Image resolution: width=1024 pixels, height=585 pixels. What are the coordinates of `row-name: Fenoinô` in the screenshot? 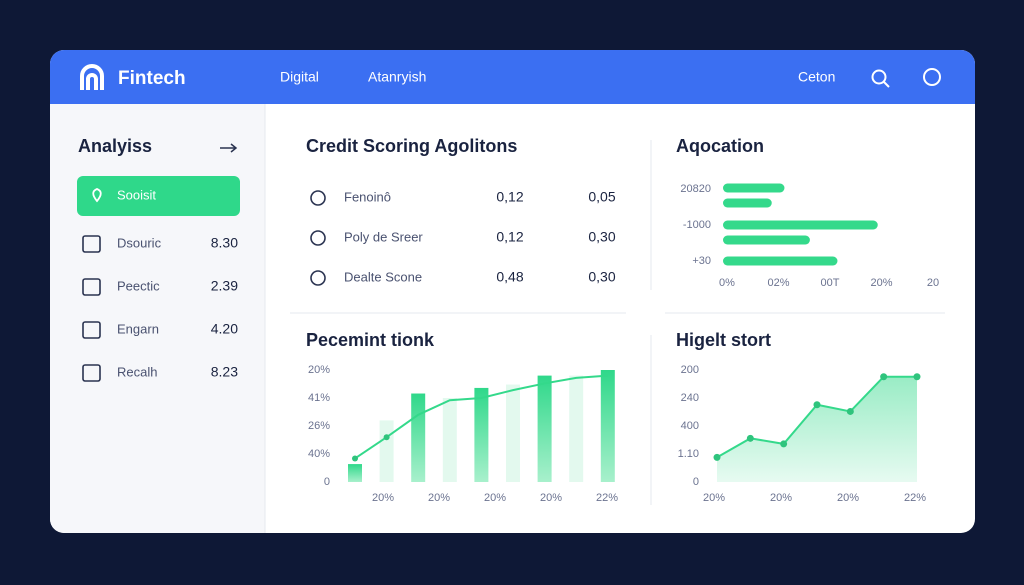 It's located at (367, 196).